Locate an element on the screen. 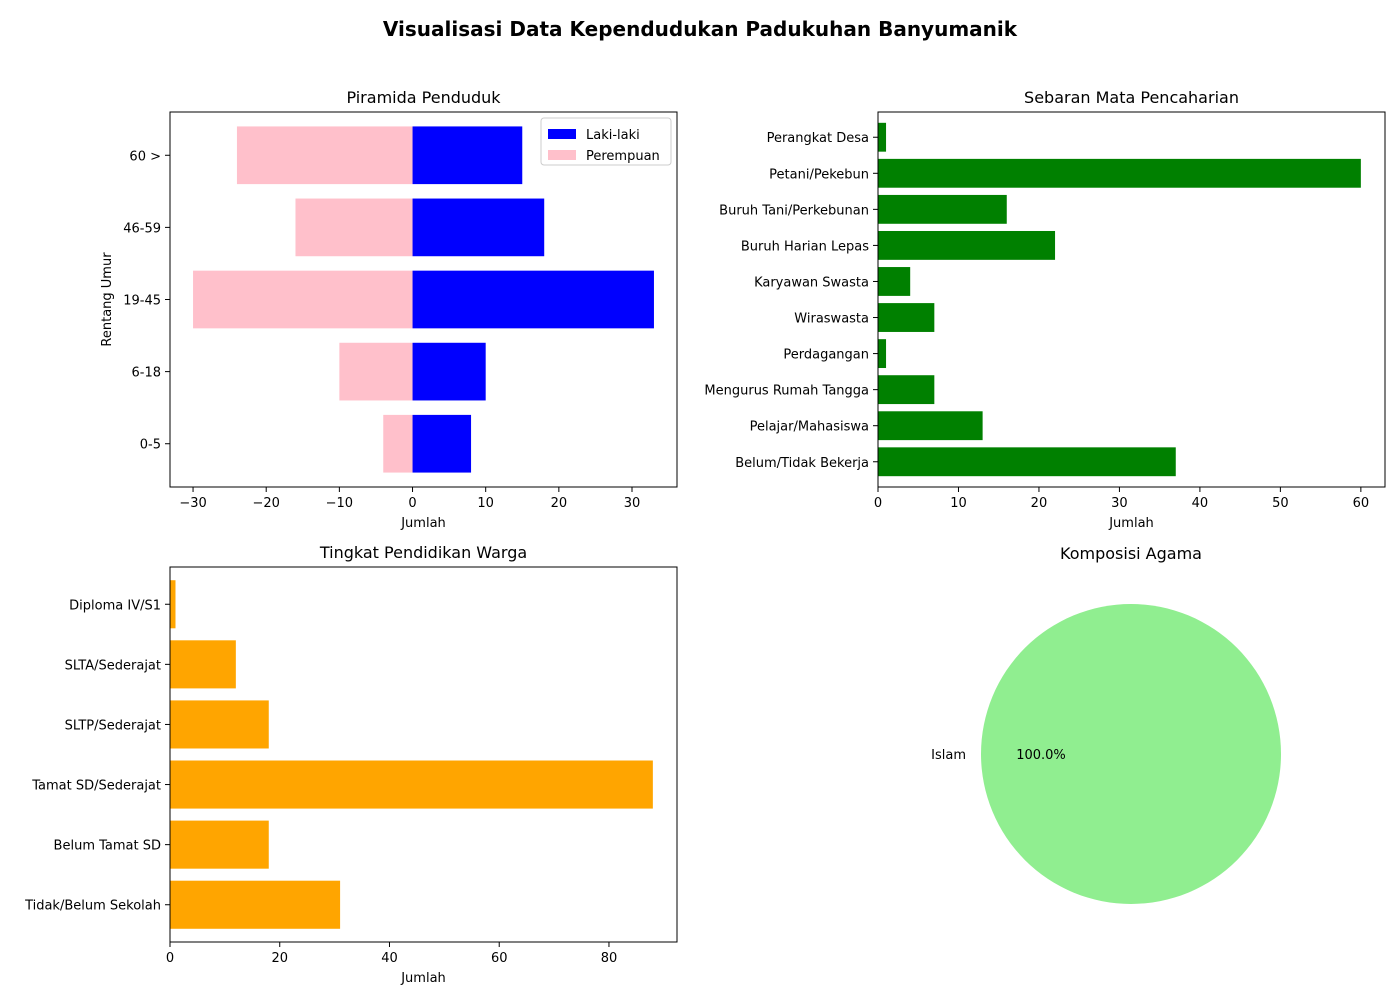  chart-title: Piramida Penduduk is located at coordinates (423, 97).